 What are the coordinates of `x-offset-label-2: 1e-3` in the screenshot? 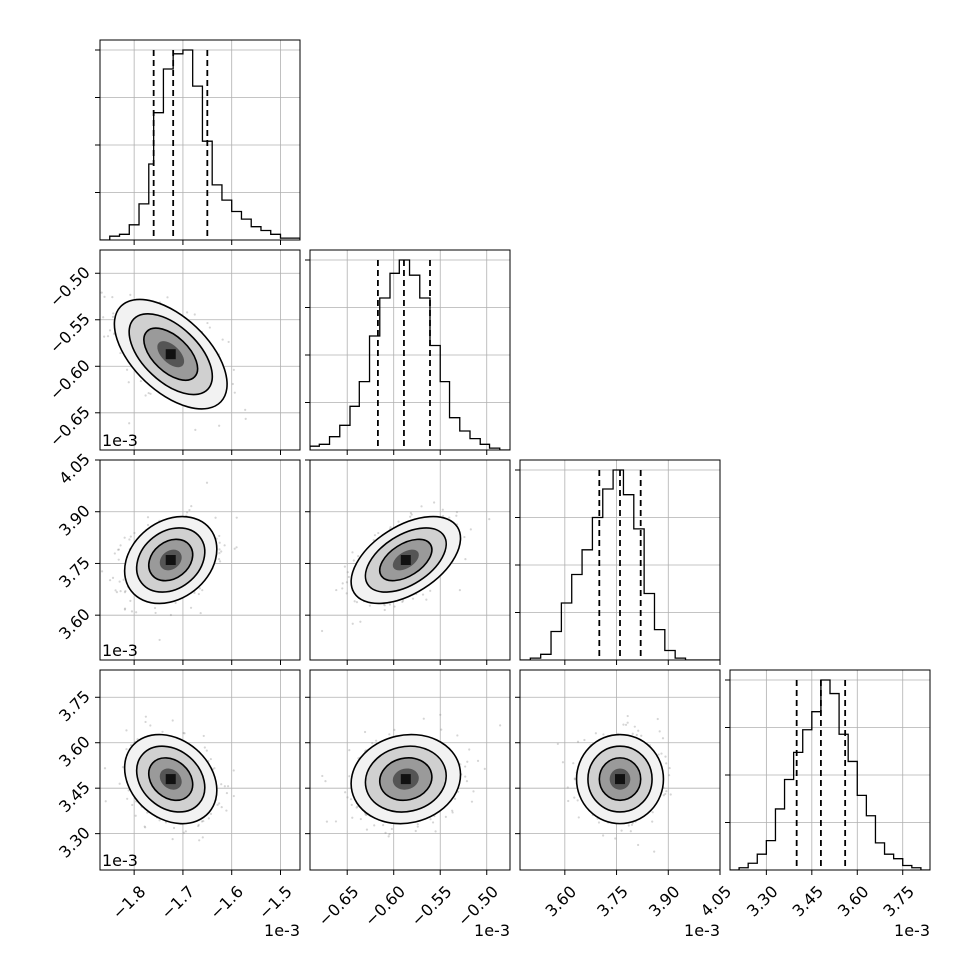 It's located at (702, 930).